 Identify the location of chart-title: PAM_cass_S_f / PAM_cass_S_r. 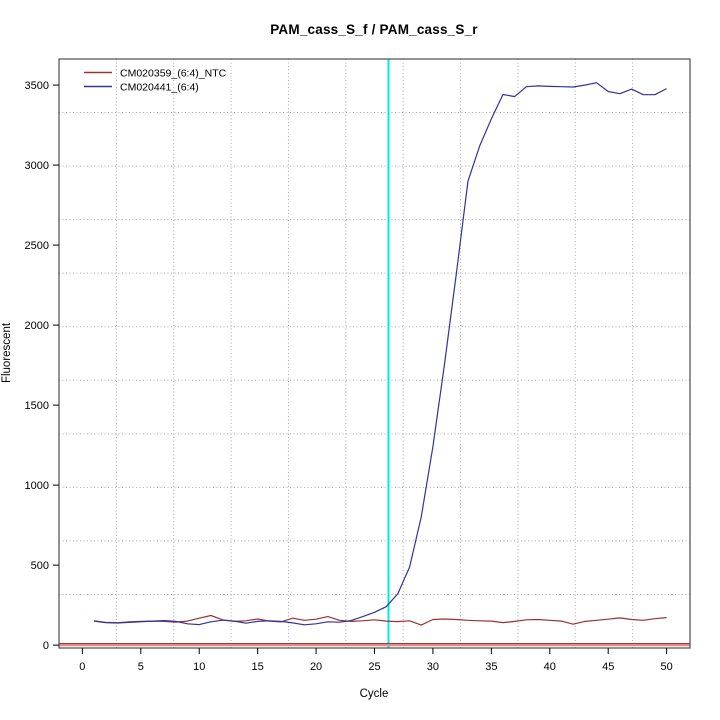
(374, 29).